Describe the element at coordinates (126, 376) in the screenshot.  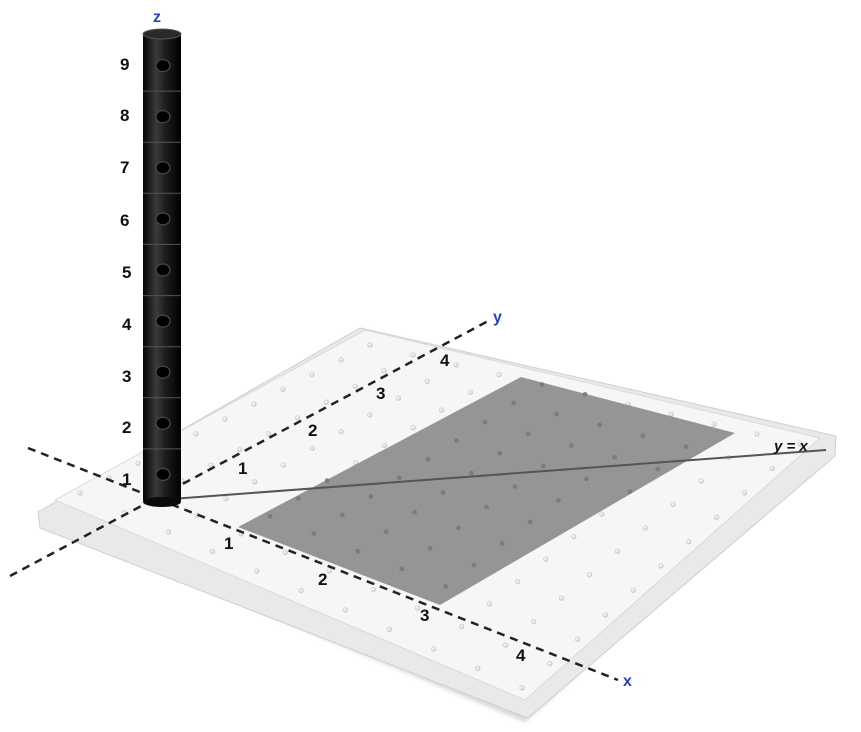
I see `z-tick-3: 3` at that location.